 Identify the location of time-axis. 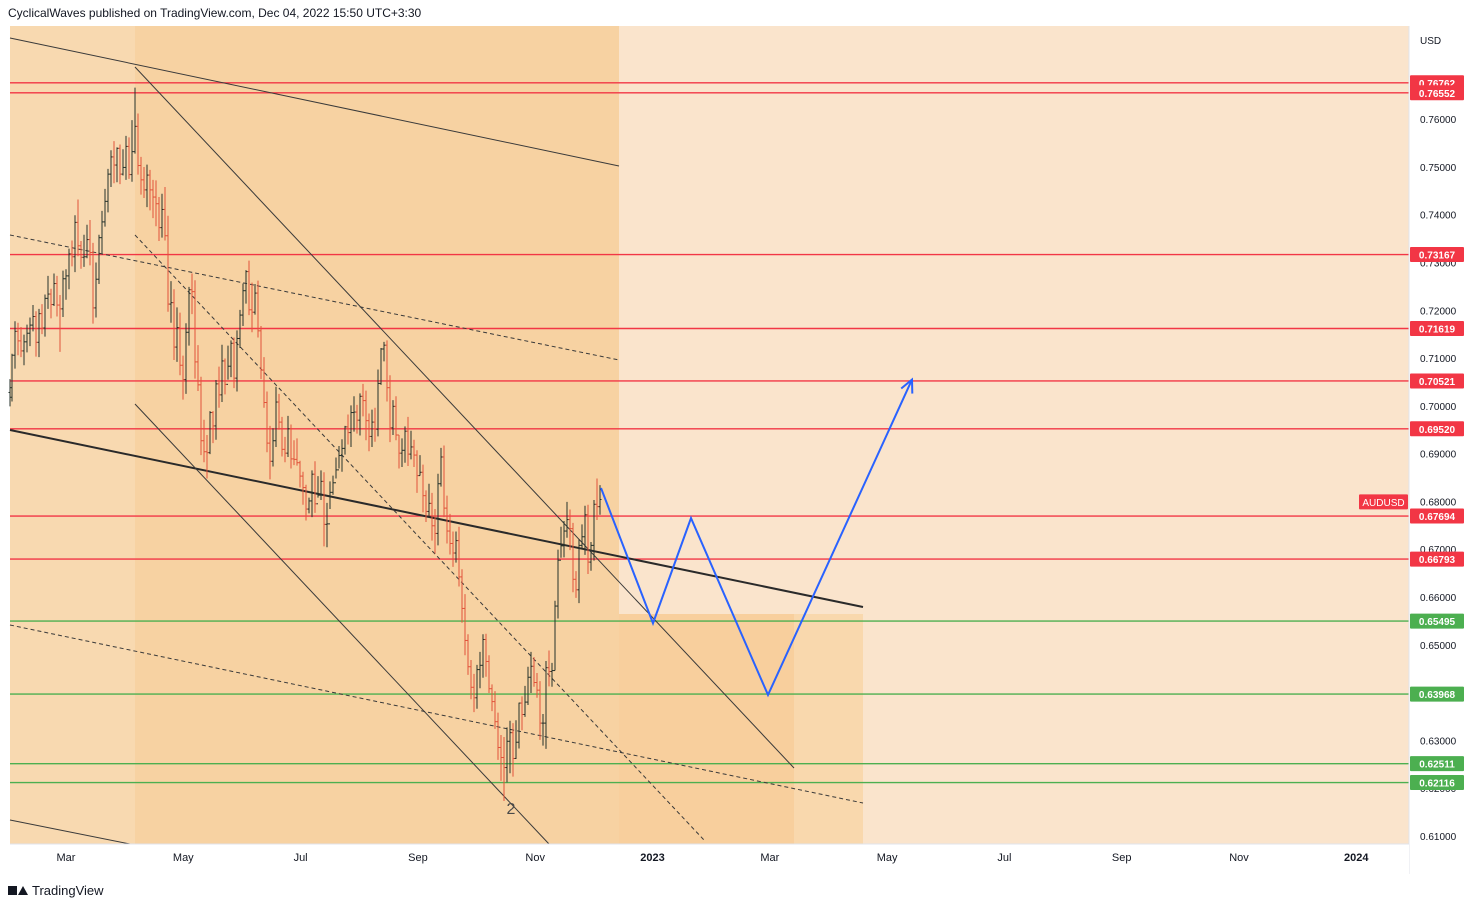
(709, 859).